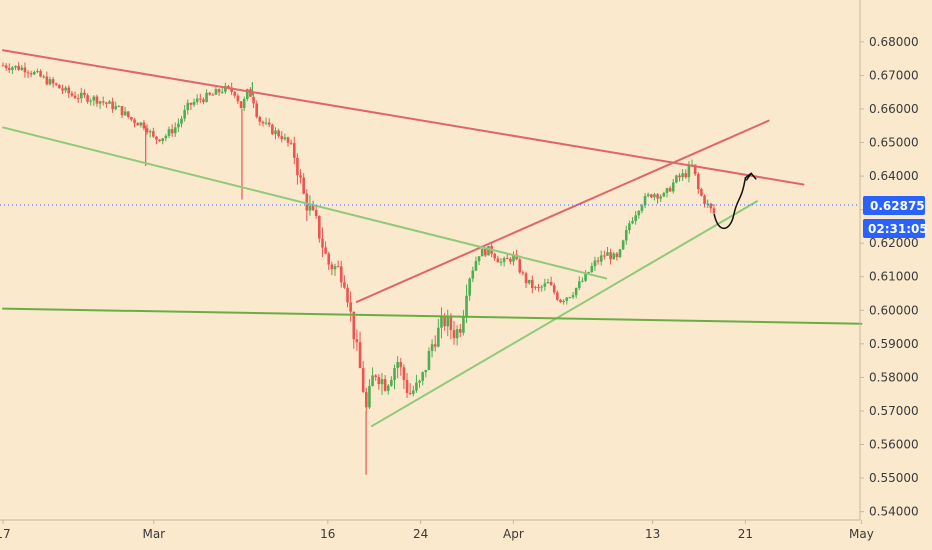 The height and width of the screenshot is (550, 932). What do you see at coordinates (562, 211) in the screenshot?
I see `resistance-trendline` at bounding box center [562, 211].